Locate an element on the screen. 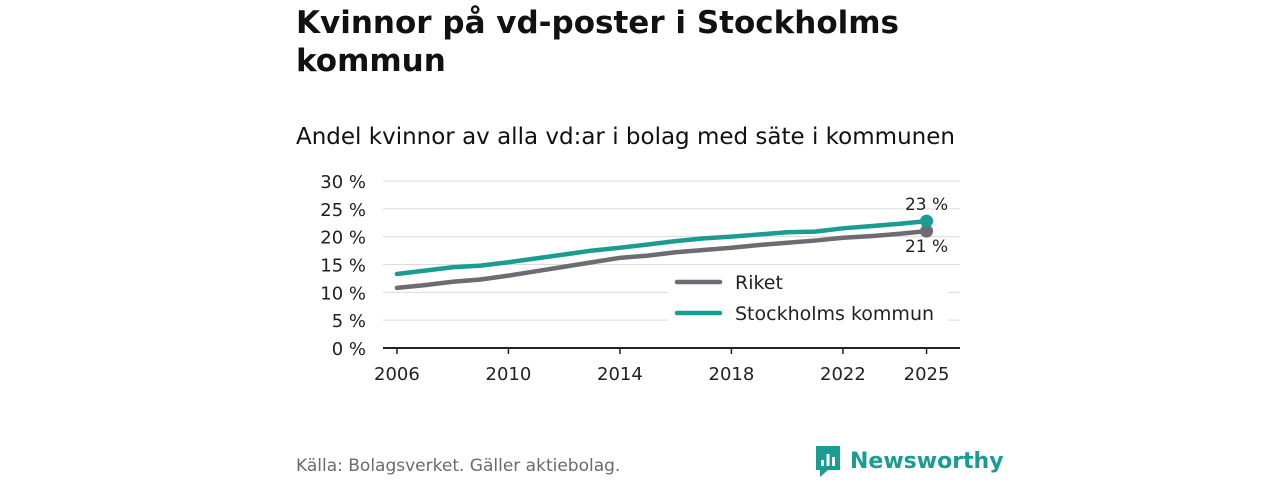 The width and height of the screenshot is (1280, 480). series-line-stockholms-kommun is located at coordinates (661, 247).